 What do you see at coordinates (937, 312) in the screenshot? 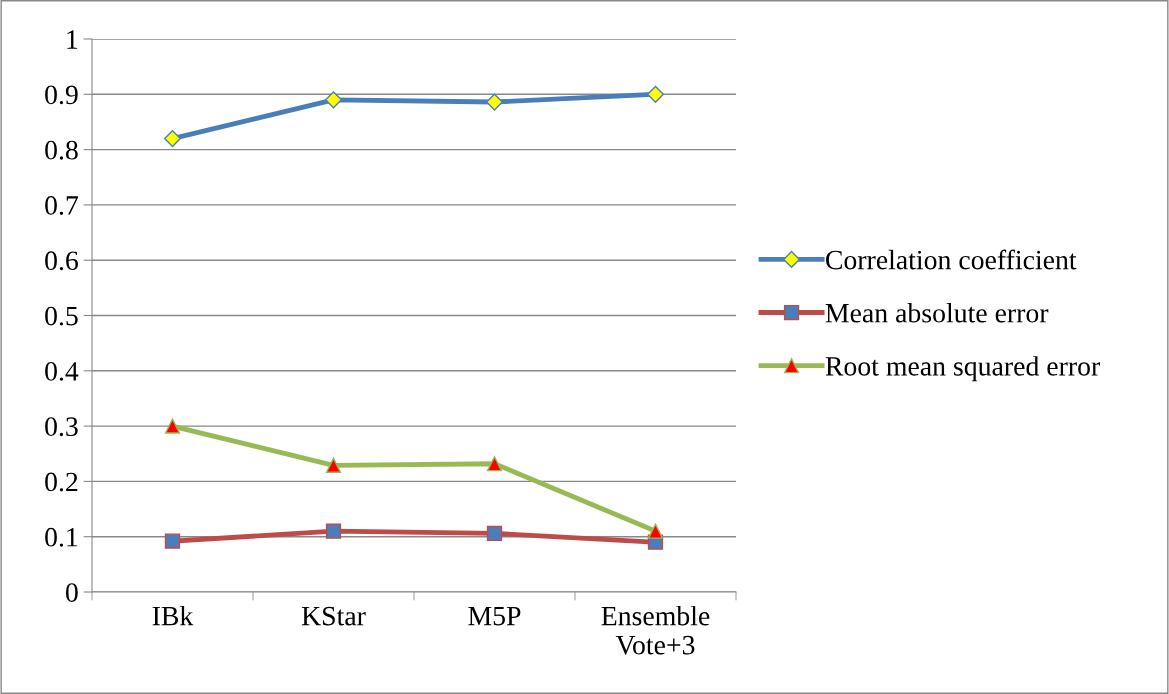
I see `legend-label: Mean absolute error` at bounding box center [937, 312].